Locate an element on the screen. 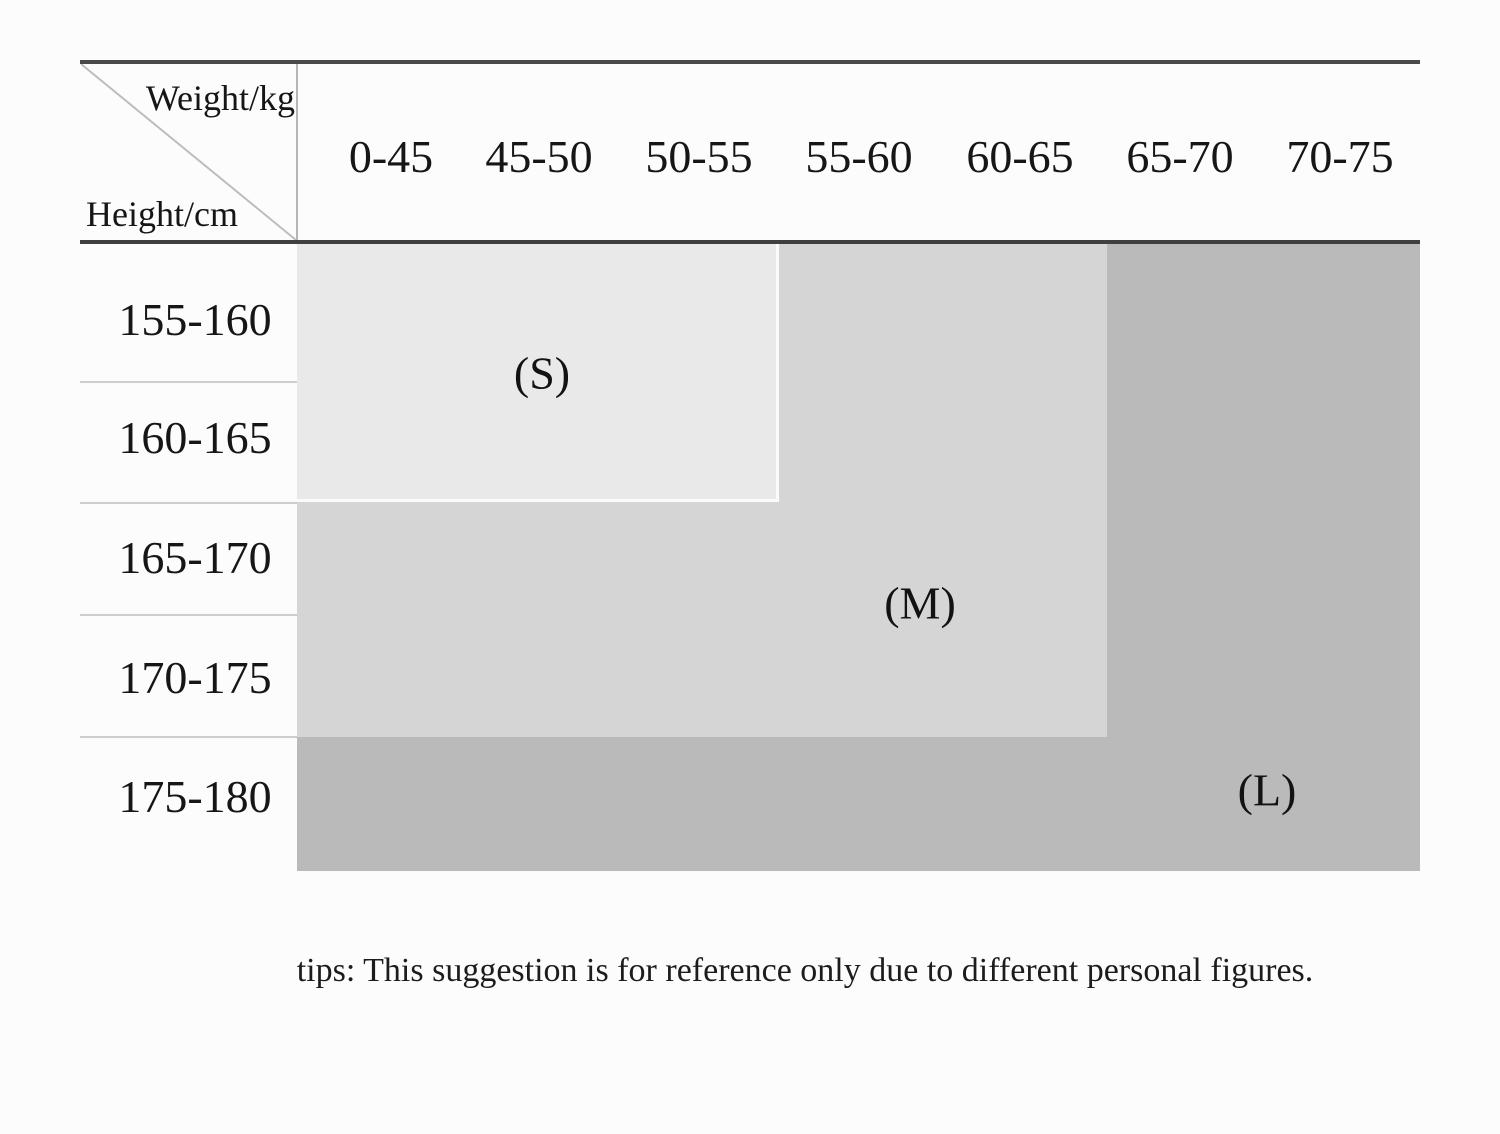 The image size is (1500, 1134). column-header-weight: 55-60 is located at coordinates (859, 156).